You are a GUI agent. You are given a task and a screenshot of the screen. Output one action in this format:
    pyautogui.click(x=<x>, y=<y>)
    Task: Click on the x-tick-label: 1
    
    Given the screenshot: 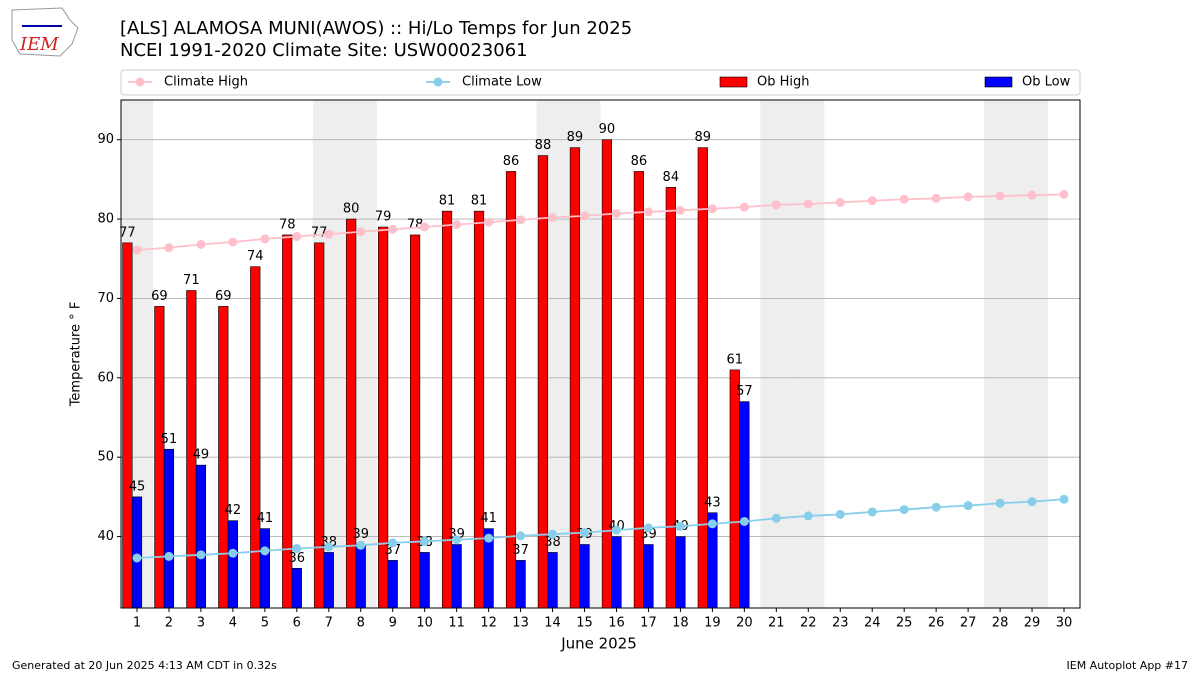 What is the action you would take?
    pyautogui.click(x=137, y=623)
    